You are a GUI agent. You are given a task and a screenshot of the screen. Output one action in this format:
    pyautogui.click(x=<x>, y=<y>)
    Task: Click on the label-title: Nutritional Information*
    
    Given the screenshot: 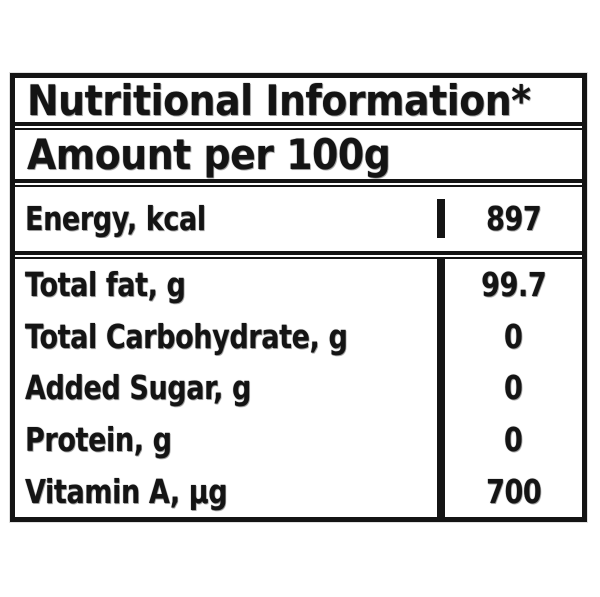 What is the action you would take?
    pyautogui.click(x=279, y=100)
    